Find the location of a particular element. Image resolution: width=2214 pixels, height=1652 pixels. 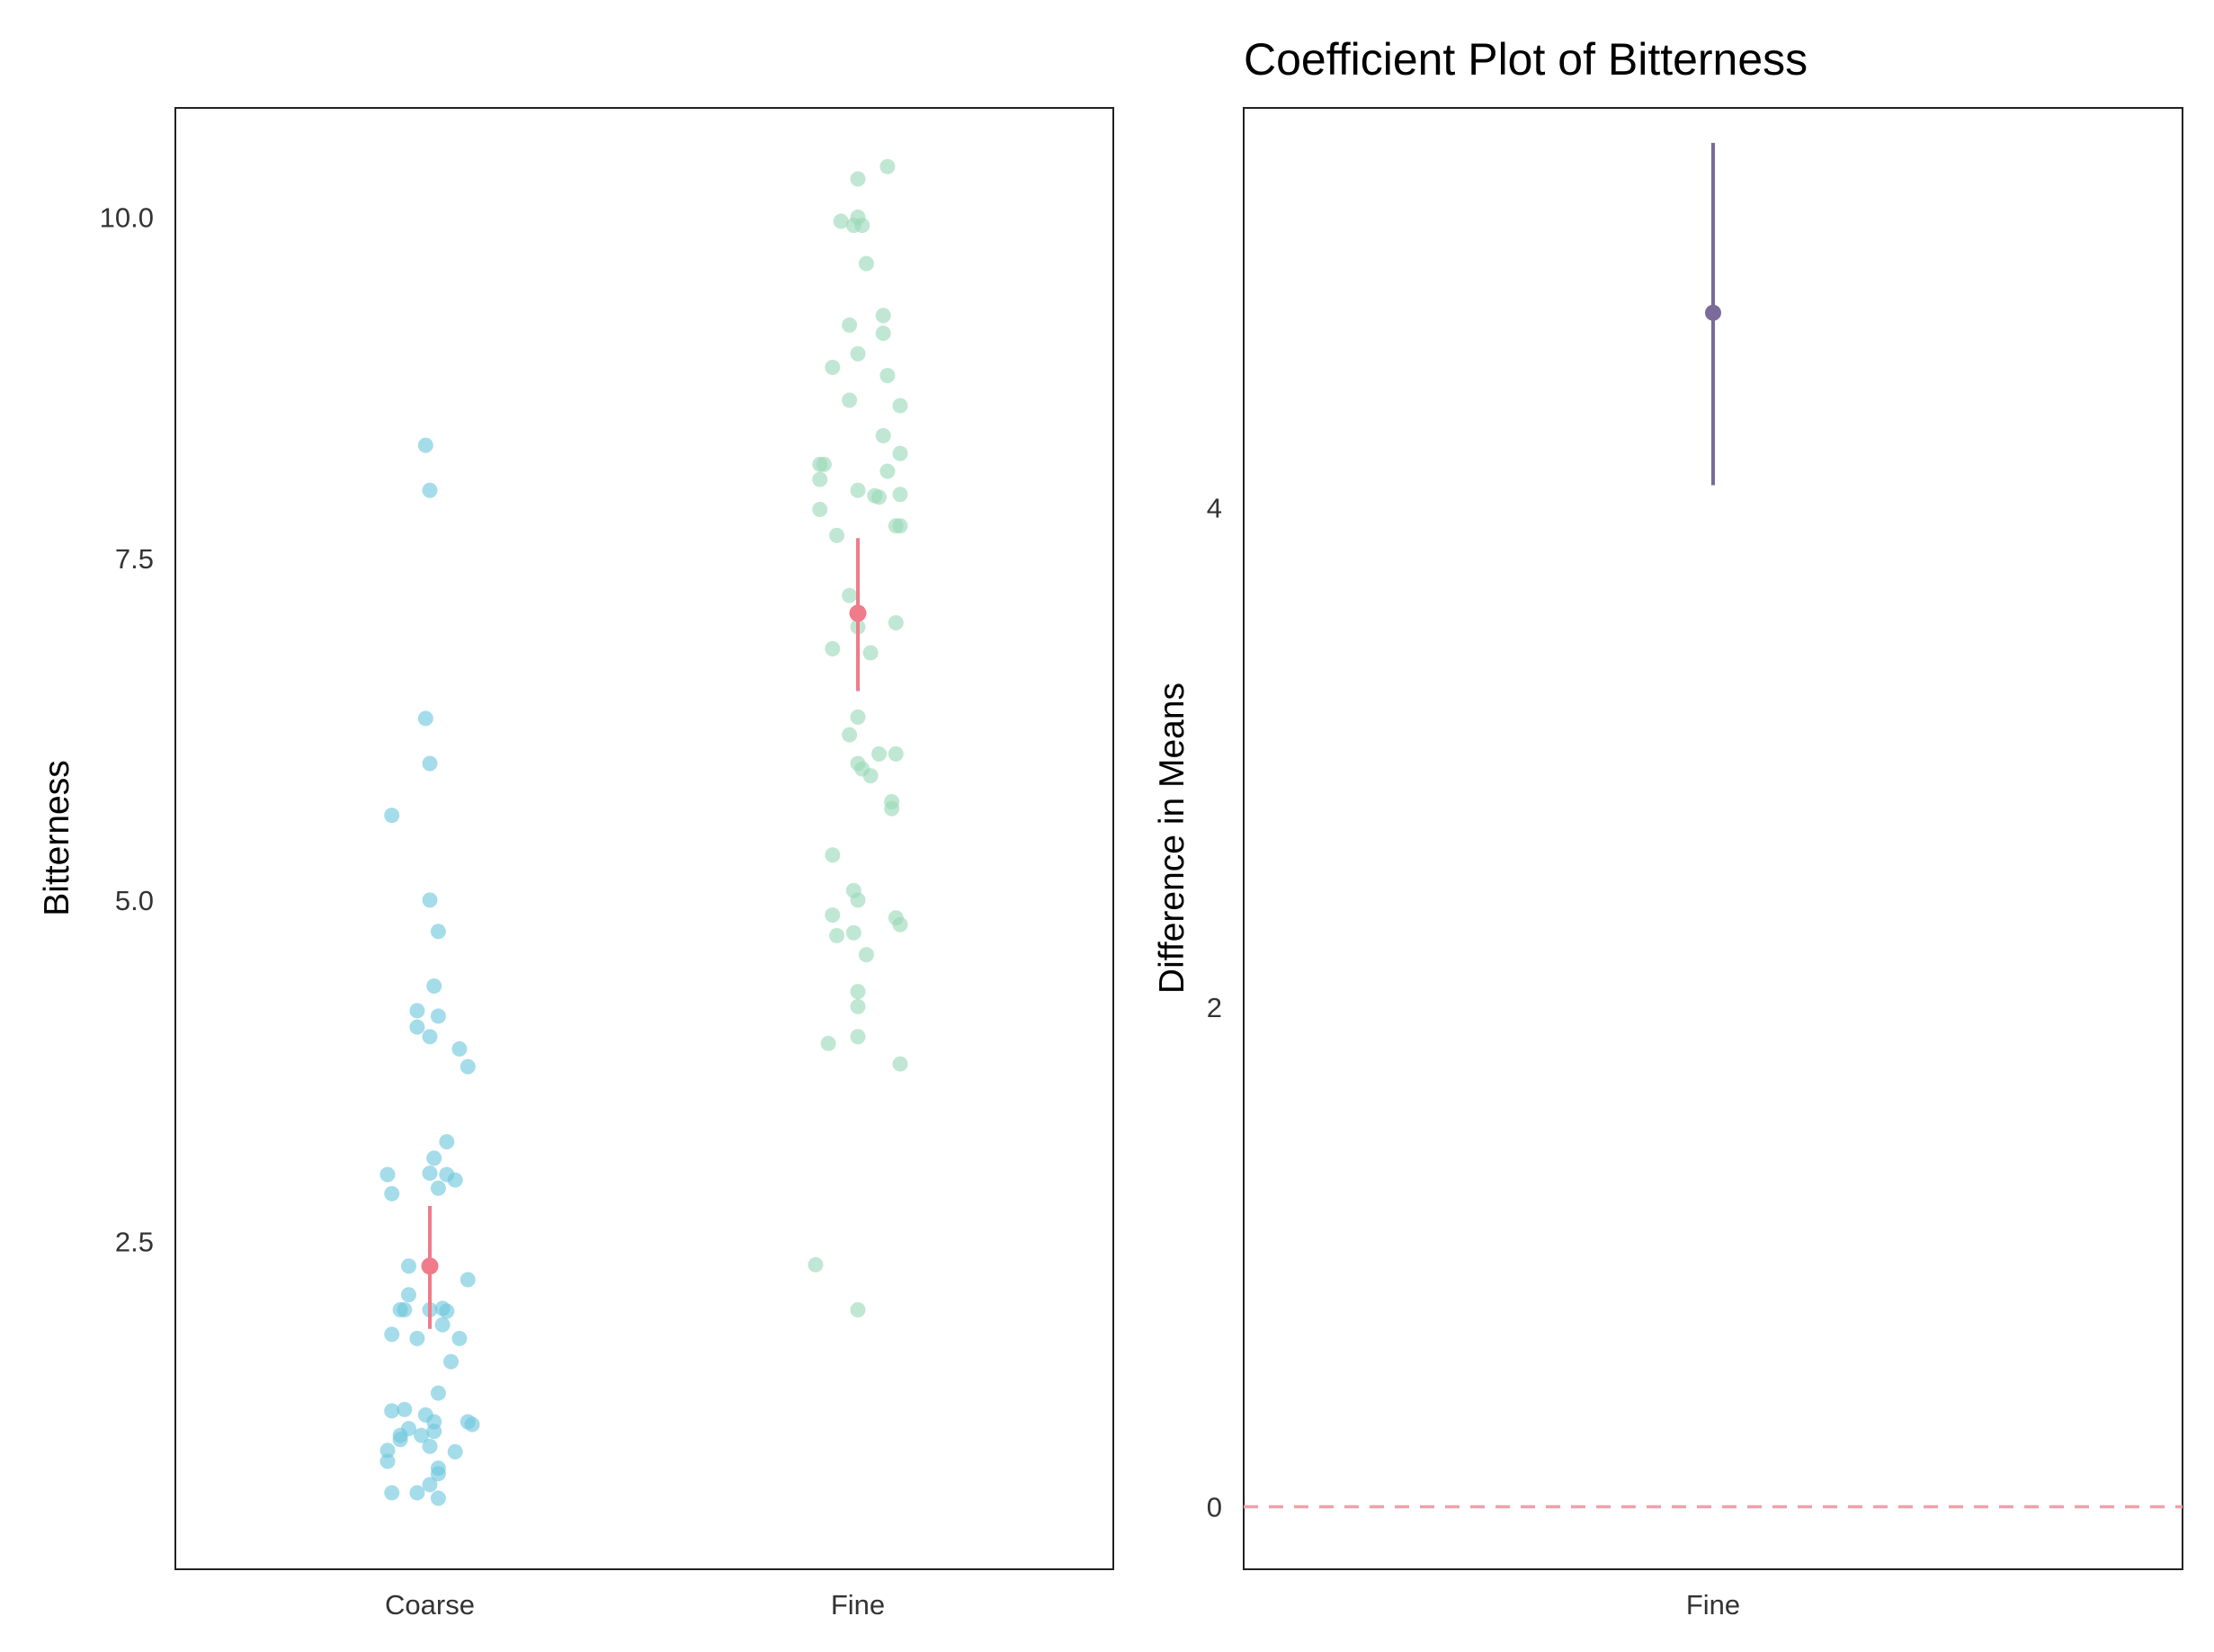

mean-point-coarse is located at coordinates (430, 1266).